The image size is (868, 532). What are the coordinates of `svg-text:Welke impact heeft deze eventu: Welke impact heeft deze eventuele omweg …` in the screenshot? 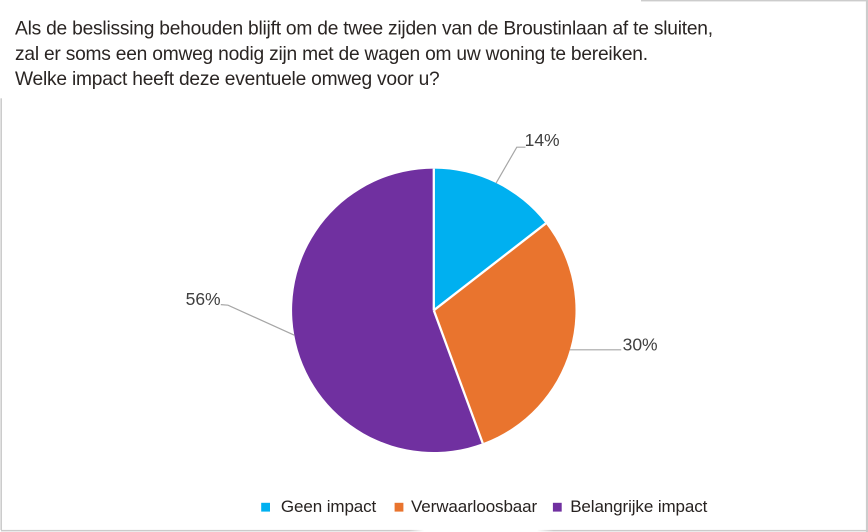 It's located at (227, 79).